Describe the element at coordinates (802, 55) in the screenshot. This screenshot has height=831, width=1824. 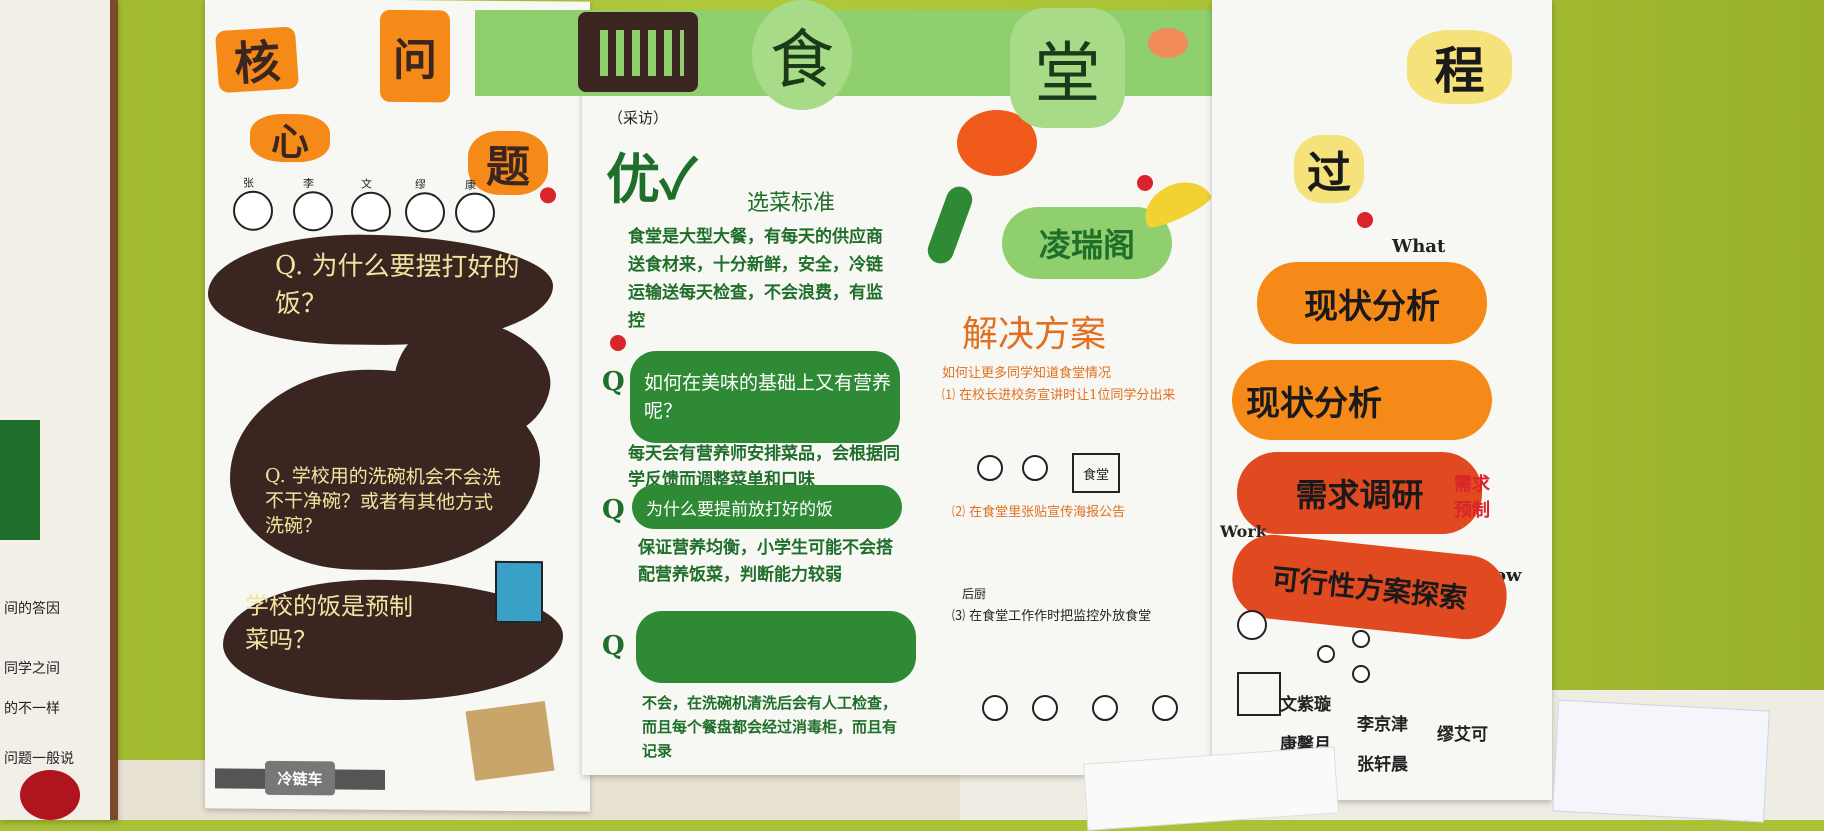
I see `banner-char-shi: 食` at that location.